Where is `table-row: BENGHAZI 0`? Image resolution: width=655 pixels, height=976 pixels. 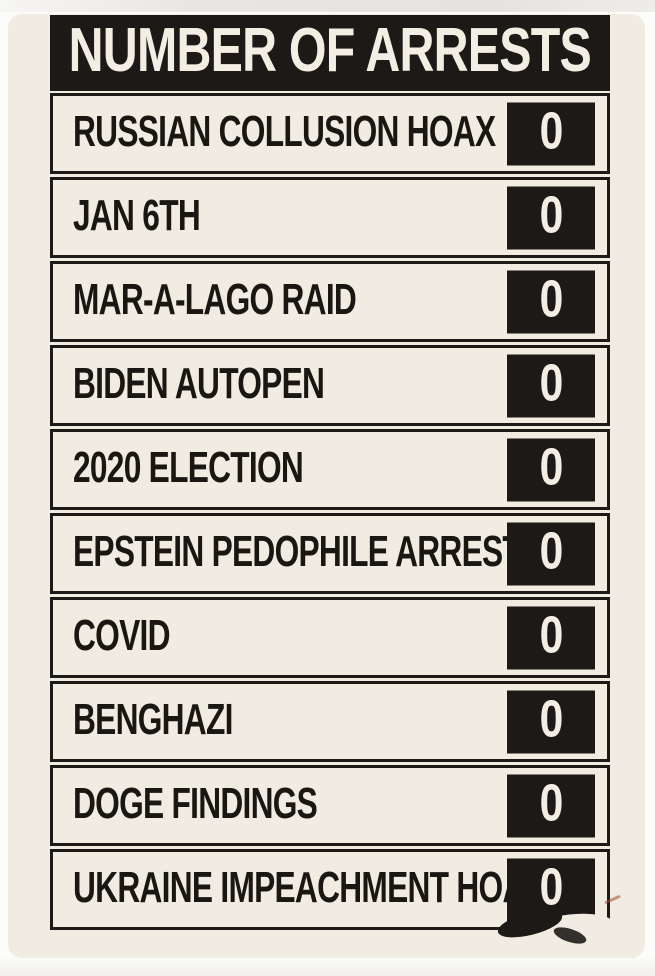
table-row: BENGHAZI 0 is located at coordinates (330, 721).